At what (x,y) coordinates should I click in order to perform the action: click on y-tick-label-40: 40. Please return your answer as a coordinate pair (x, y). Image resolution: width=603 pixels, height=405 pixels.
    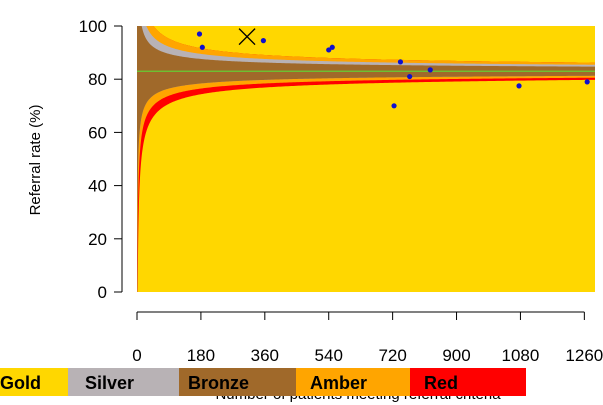
    Looking at the image, I should click on (97, 186).